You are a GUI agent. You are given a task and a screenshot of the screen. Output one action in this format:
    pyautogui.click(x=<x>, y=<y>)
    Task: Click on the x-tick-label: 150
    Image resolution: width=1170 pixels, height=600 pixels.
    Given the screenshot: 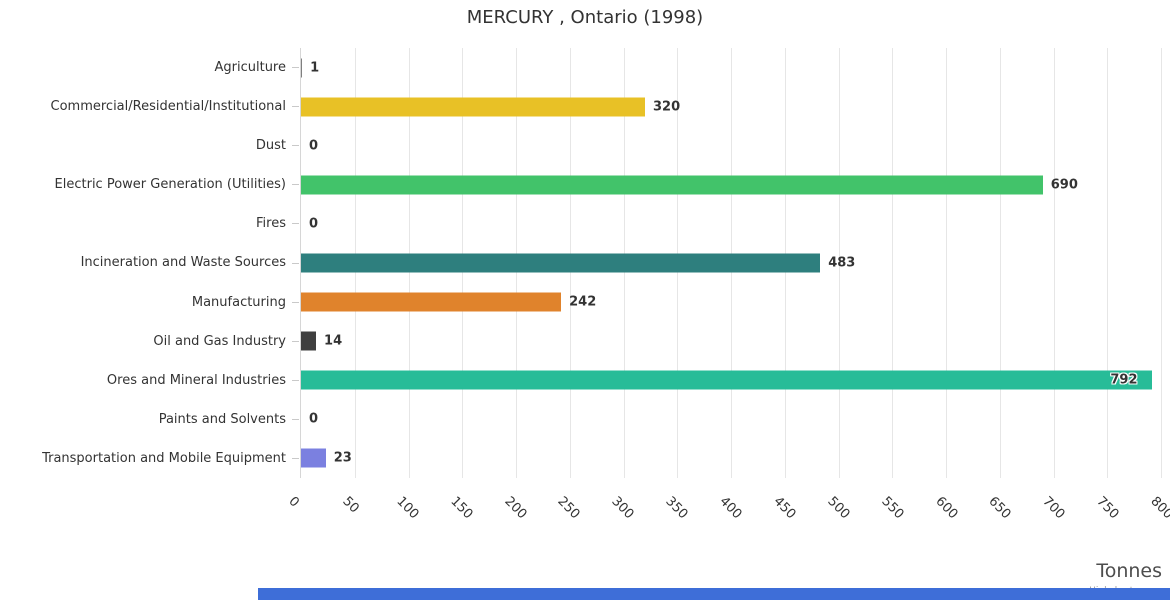 What is the action you would take?
    pyautogui.click(x=461, y=508)
    